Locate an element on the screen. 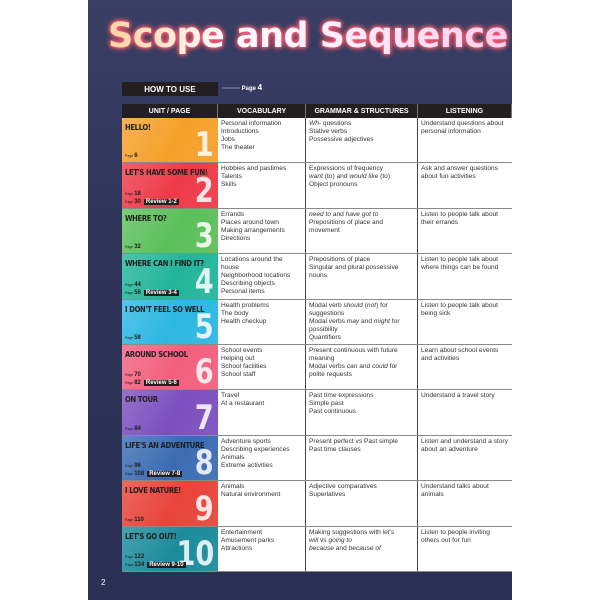  grammar-item: Superlatives is located at coordinates (361, 495).